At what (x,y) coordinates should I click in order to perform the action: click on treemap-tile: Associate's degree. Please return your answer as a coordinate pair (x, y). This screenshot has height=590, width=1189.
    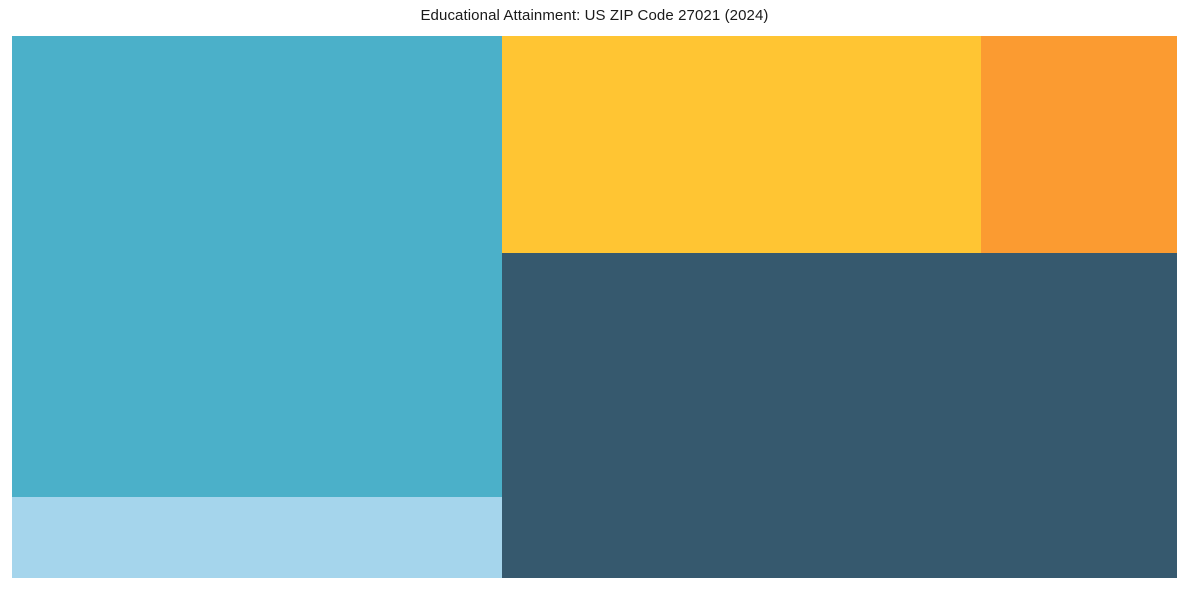
    Looking at the image, I should click on (1079, 144).